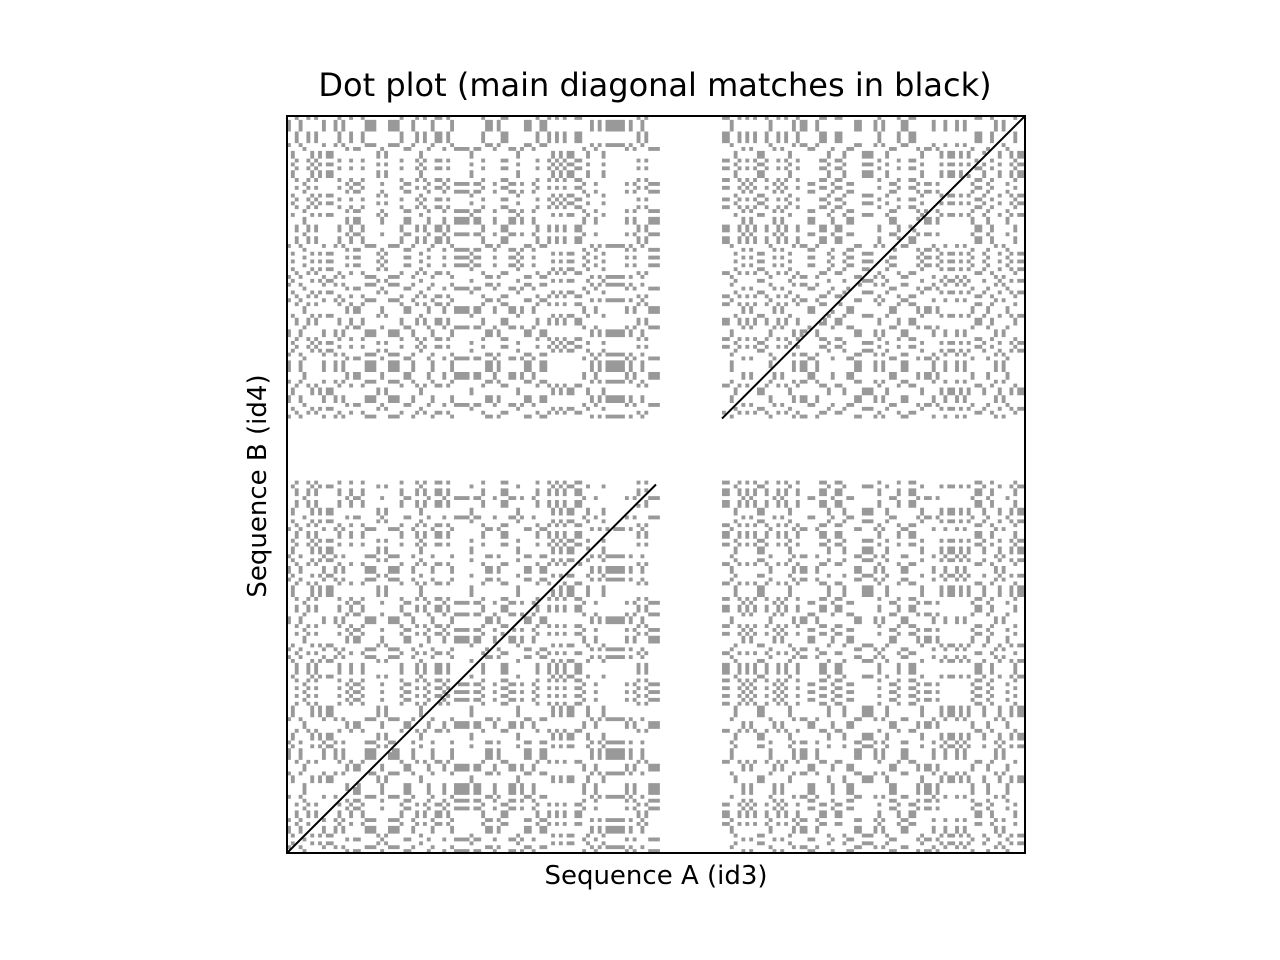 This screenshot has height=960, width=1280. Describe the element at coordinates (873, 267) in the screenshot. I see `diagonal-segment-A2-B2` at that location.